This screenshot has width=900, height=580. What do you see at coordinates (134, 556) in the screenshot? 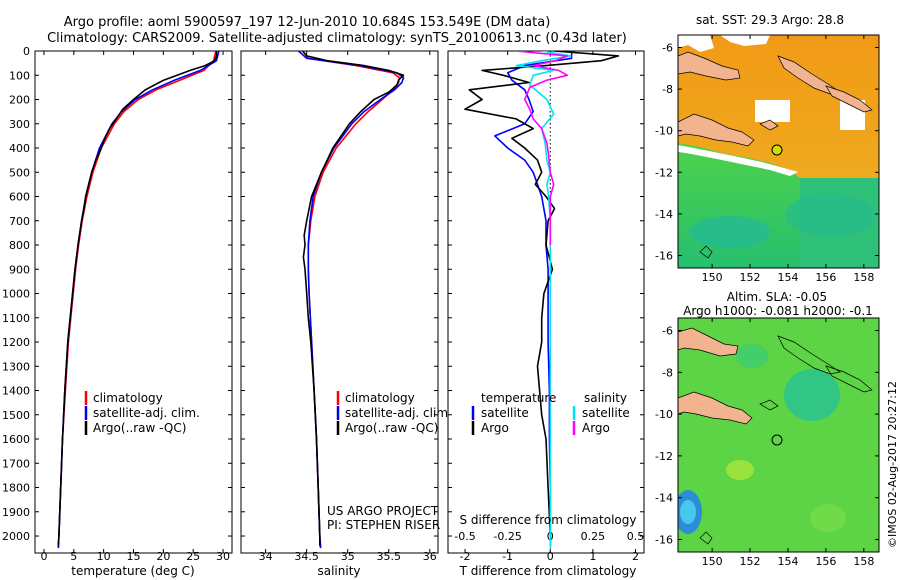
I see `x-tick-label: 15` at bounding box center [134, 556].